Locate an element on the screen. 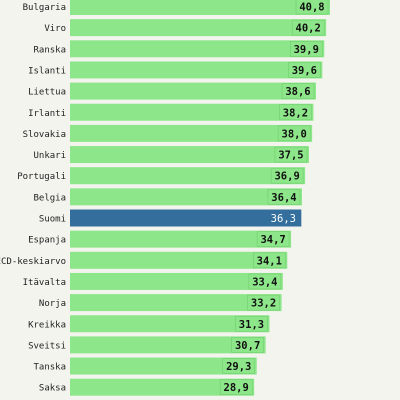 This screenshot has width=400, height=400. value-label-box-saksa is located at coordinates (236, 387).